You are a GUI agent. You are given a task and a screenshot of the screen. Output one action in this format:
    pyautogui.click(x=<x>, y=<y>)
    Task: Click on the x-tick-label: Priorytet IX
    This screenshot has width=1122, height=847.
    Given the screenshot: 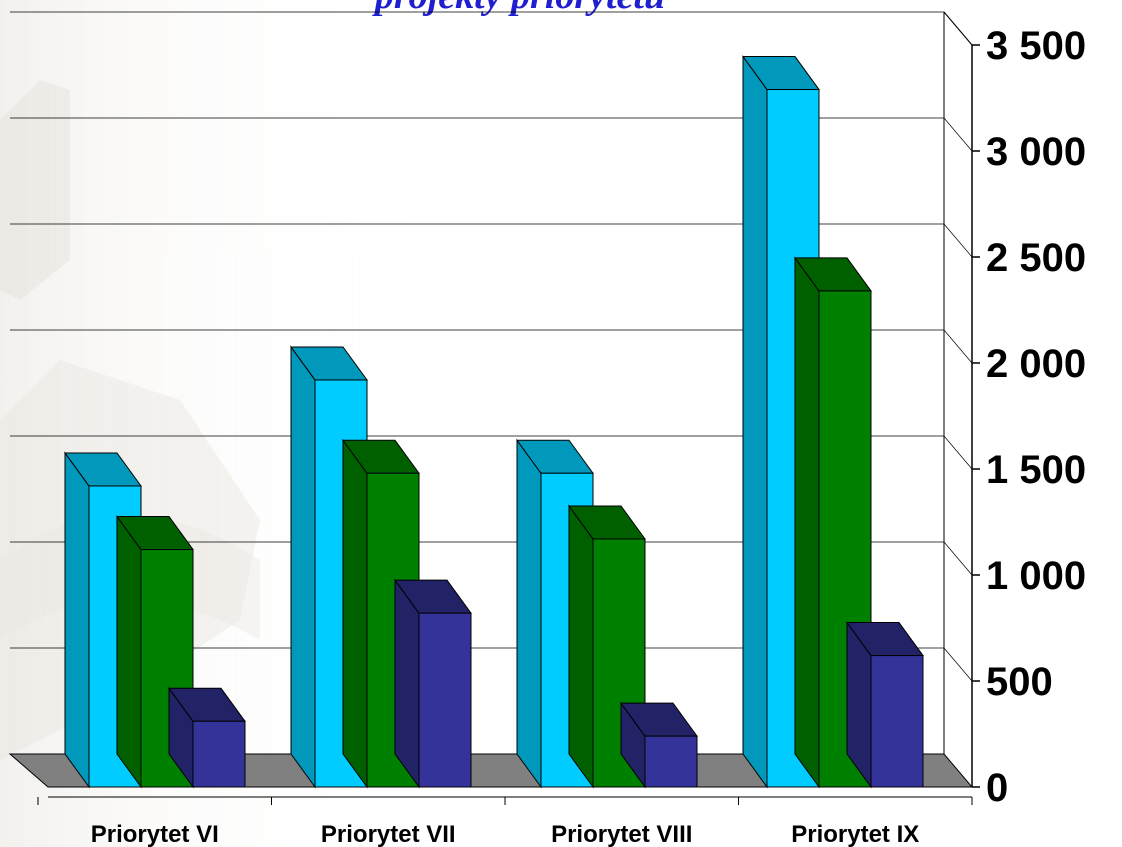 What is the action you would take?
    pyautogui.click(x=855, y=834)
    